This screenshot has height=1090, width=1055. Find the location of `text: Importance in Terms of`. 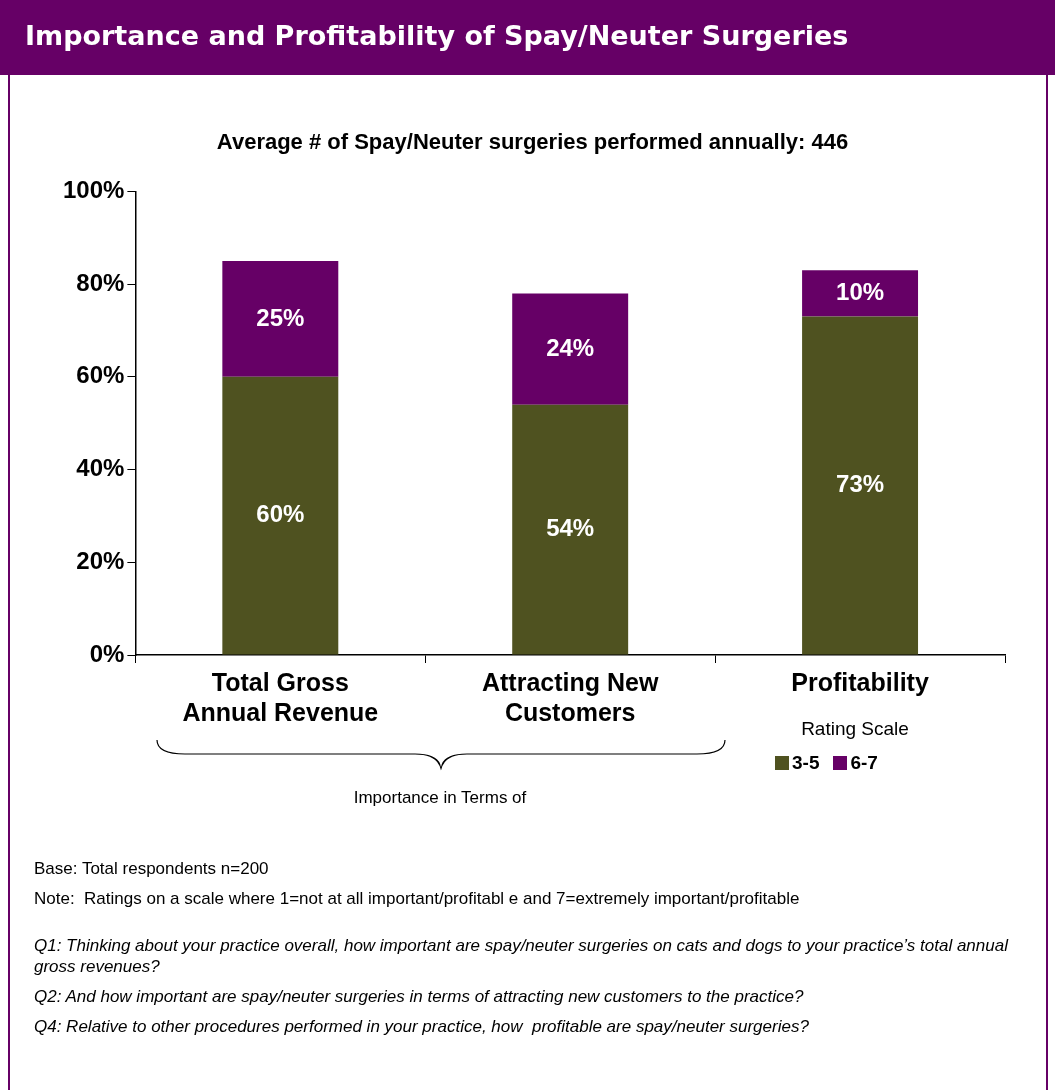

text: Importance in Terms of is located at coordinates (440, 798).